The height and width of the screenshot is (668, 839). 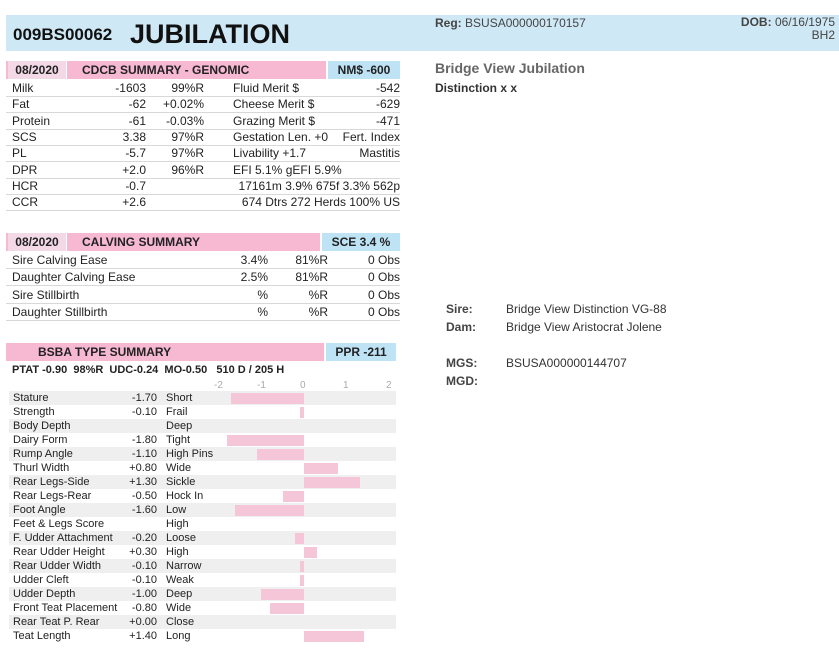 I want to click on genomic-cell: Grazing Merit $, so click(x=274, y=120).